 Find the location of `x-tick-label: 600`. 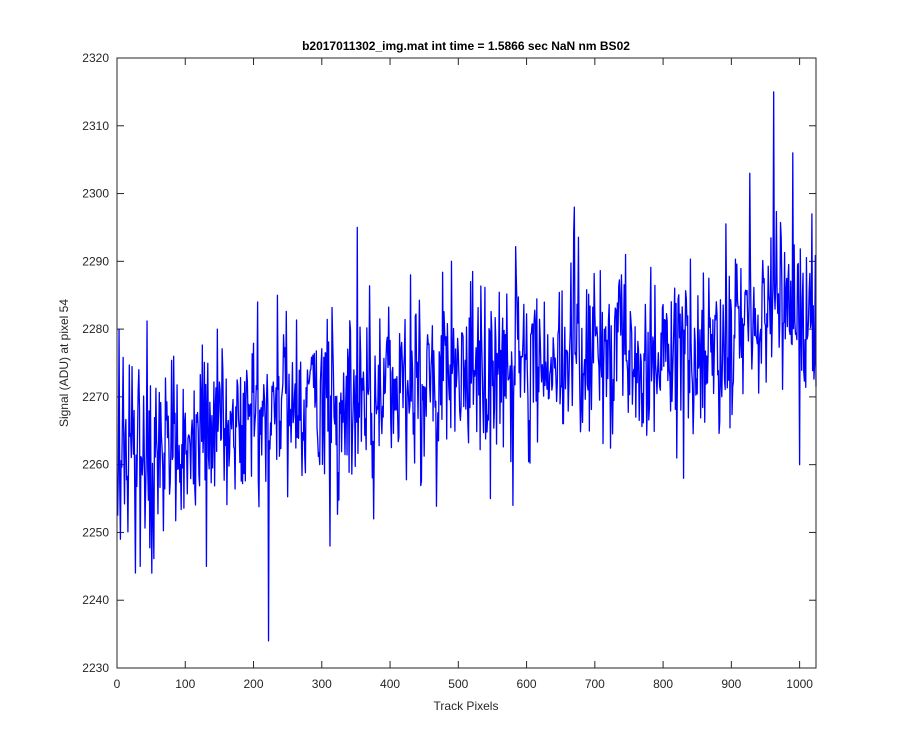

x-tick-label: 600 is located at coordinates (527, 684).